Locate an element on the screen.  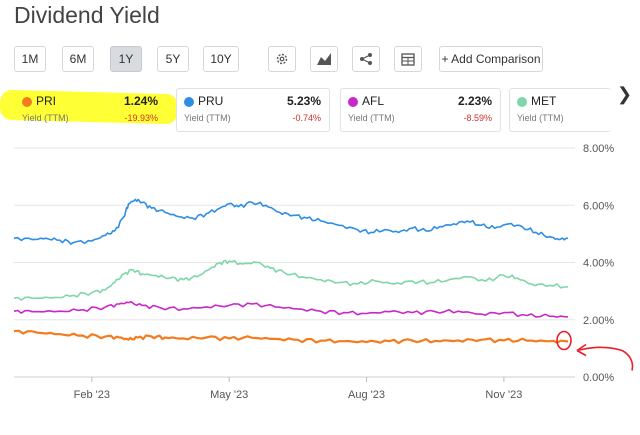
x-tick-label: May '23 is located at coordinates (229, 395).